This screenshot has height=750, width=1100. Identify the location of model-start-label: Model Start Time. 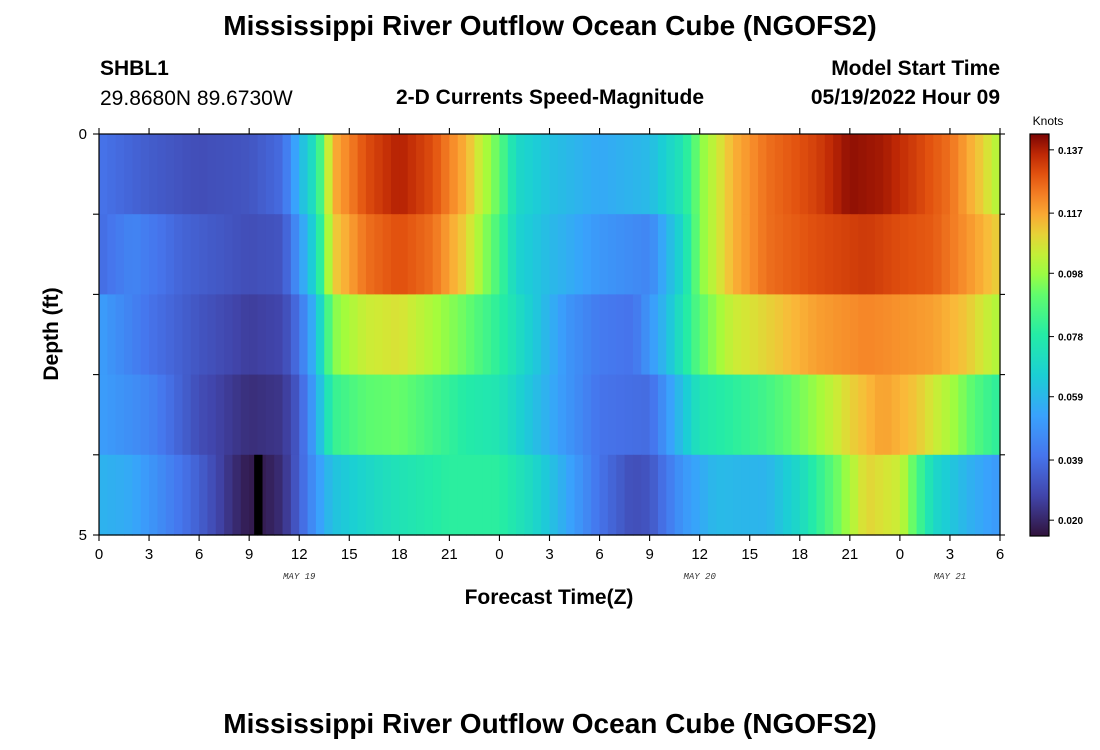
(915, 68).